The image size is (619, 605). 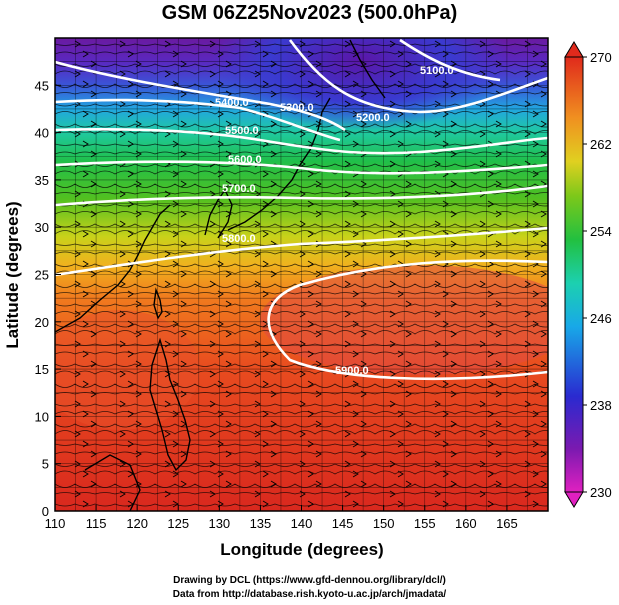 What do you see at coordinates (574, 49) in the screenshot?
I see `colorbar-max-arrow` at bounding box center [574, 49].